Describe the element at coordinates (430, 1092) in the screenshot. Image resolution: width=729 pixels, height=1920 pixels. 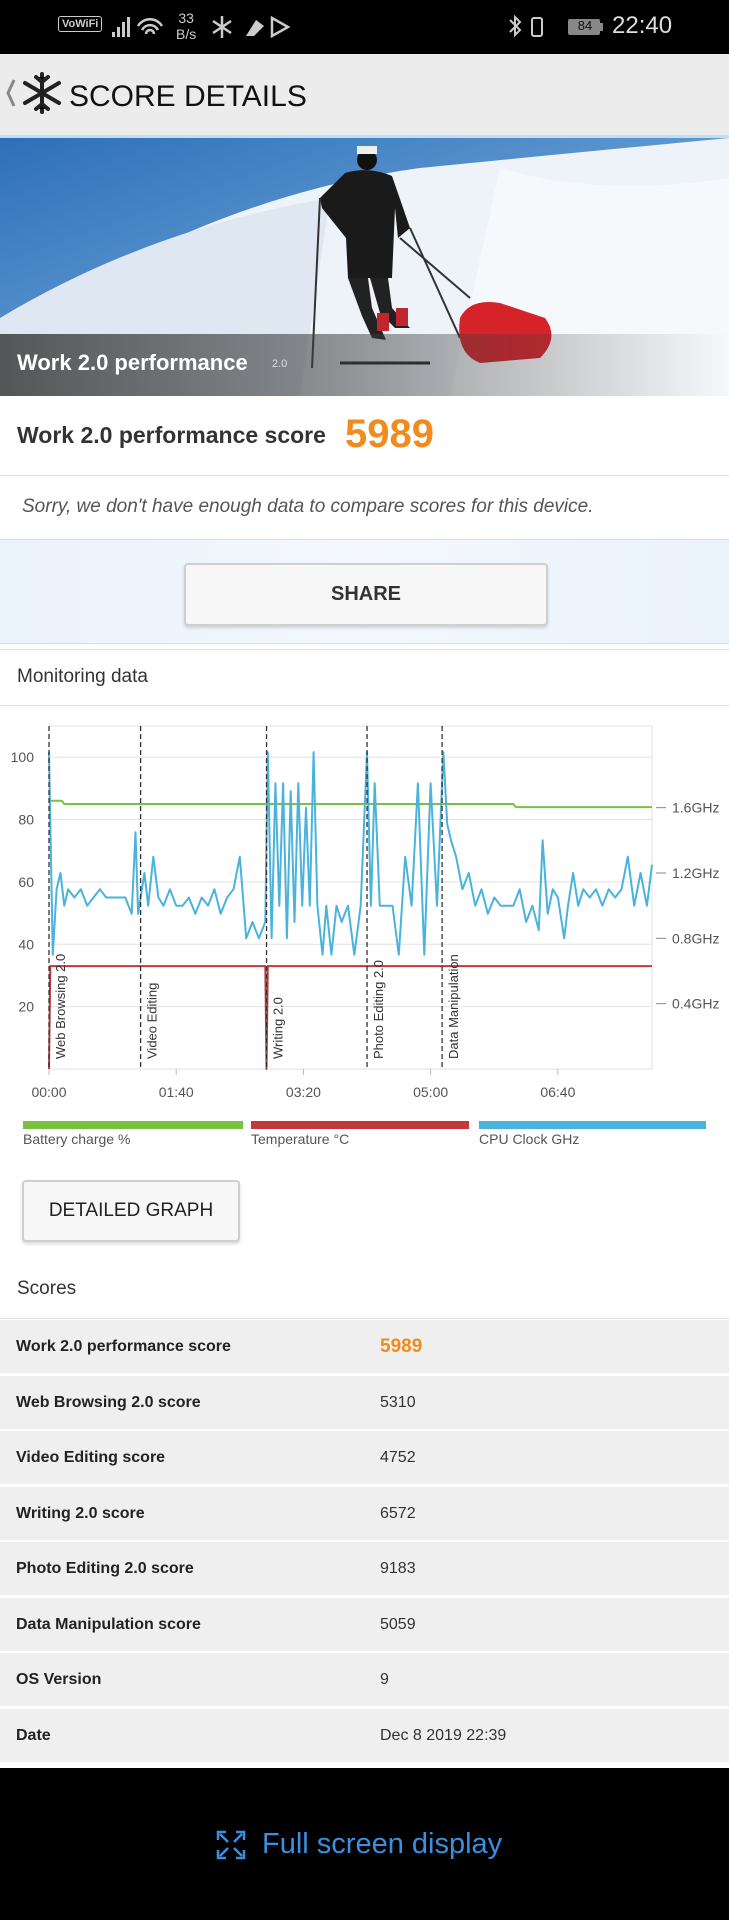
I see `x-tick-label: 05:00` at that location.